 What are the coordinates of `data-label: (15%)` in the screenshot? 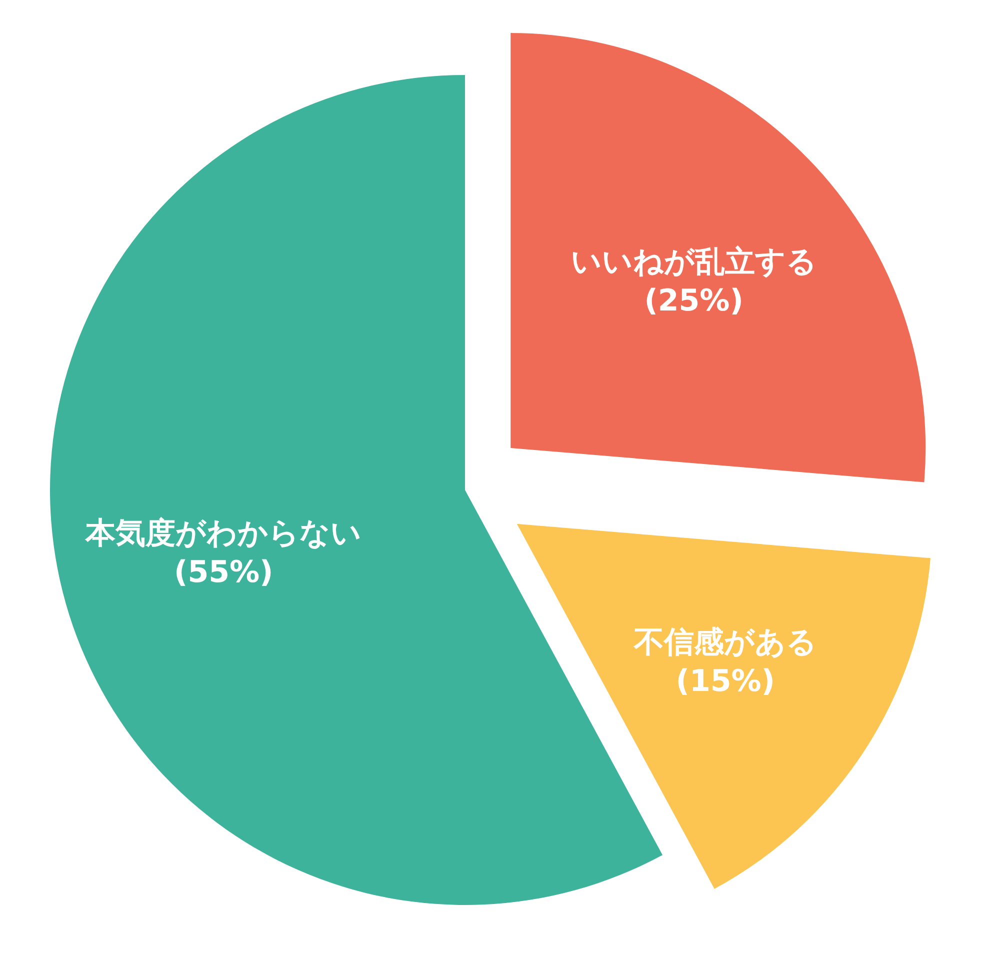 It's located at (725, 682).